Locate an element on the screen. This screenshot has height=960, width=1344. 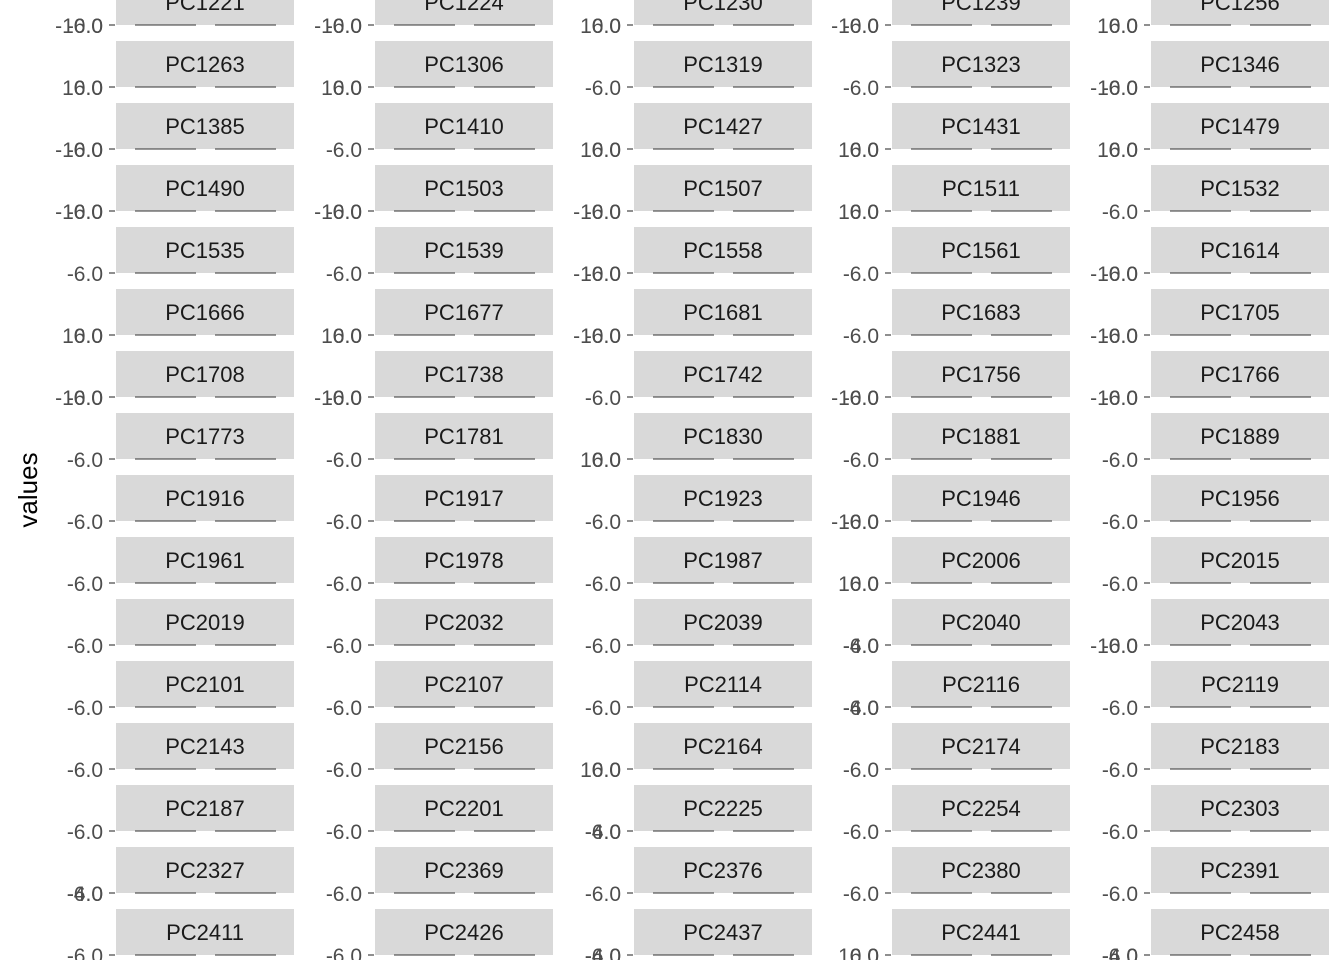
facet-strip-label: PC1781 is located at coordinates (464, 436).